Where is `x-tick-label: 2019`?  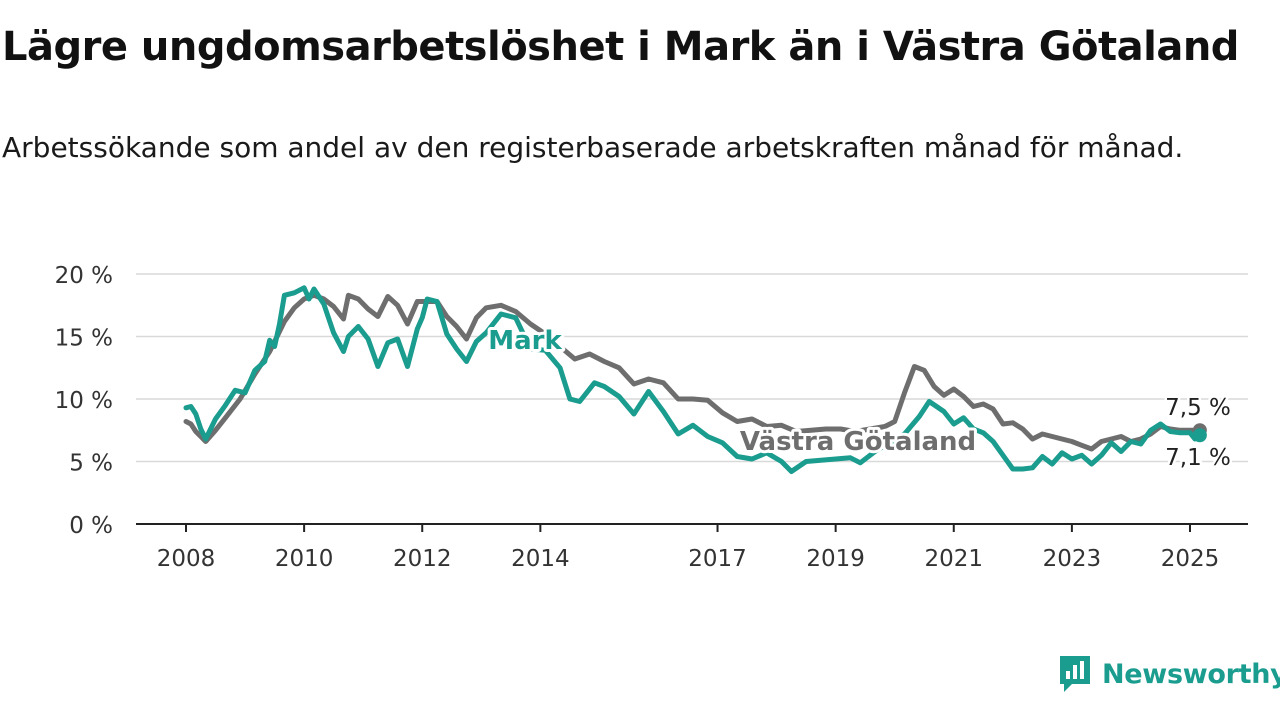
x-tick-label: 2019 is located at coordinates (835, 559).